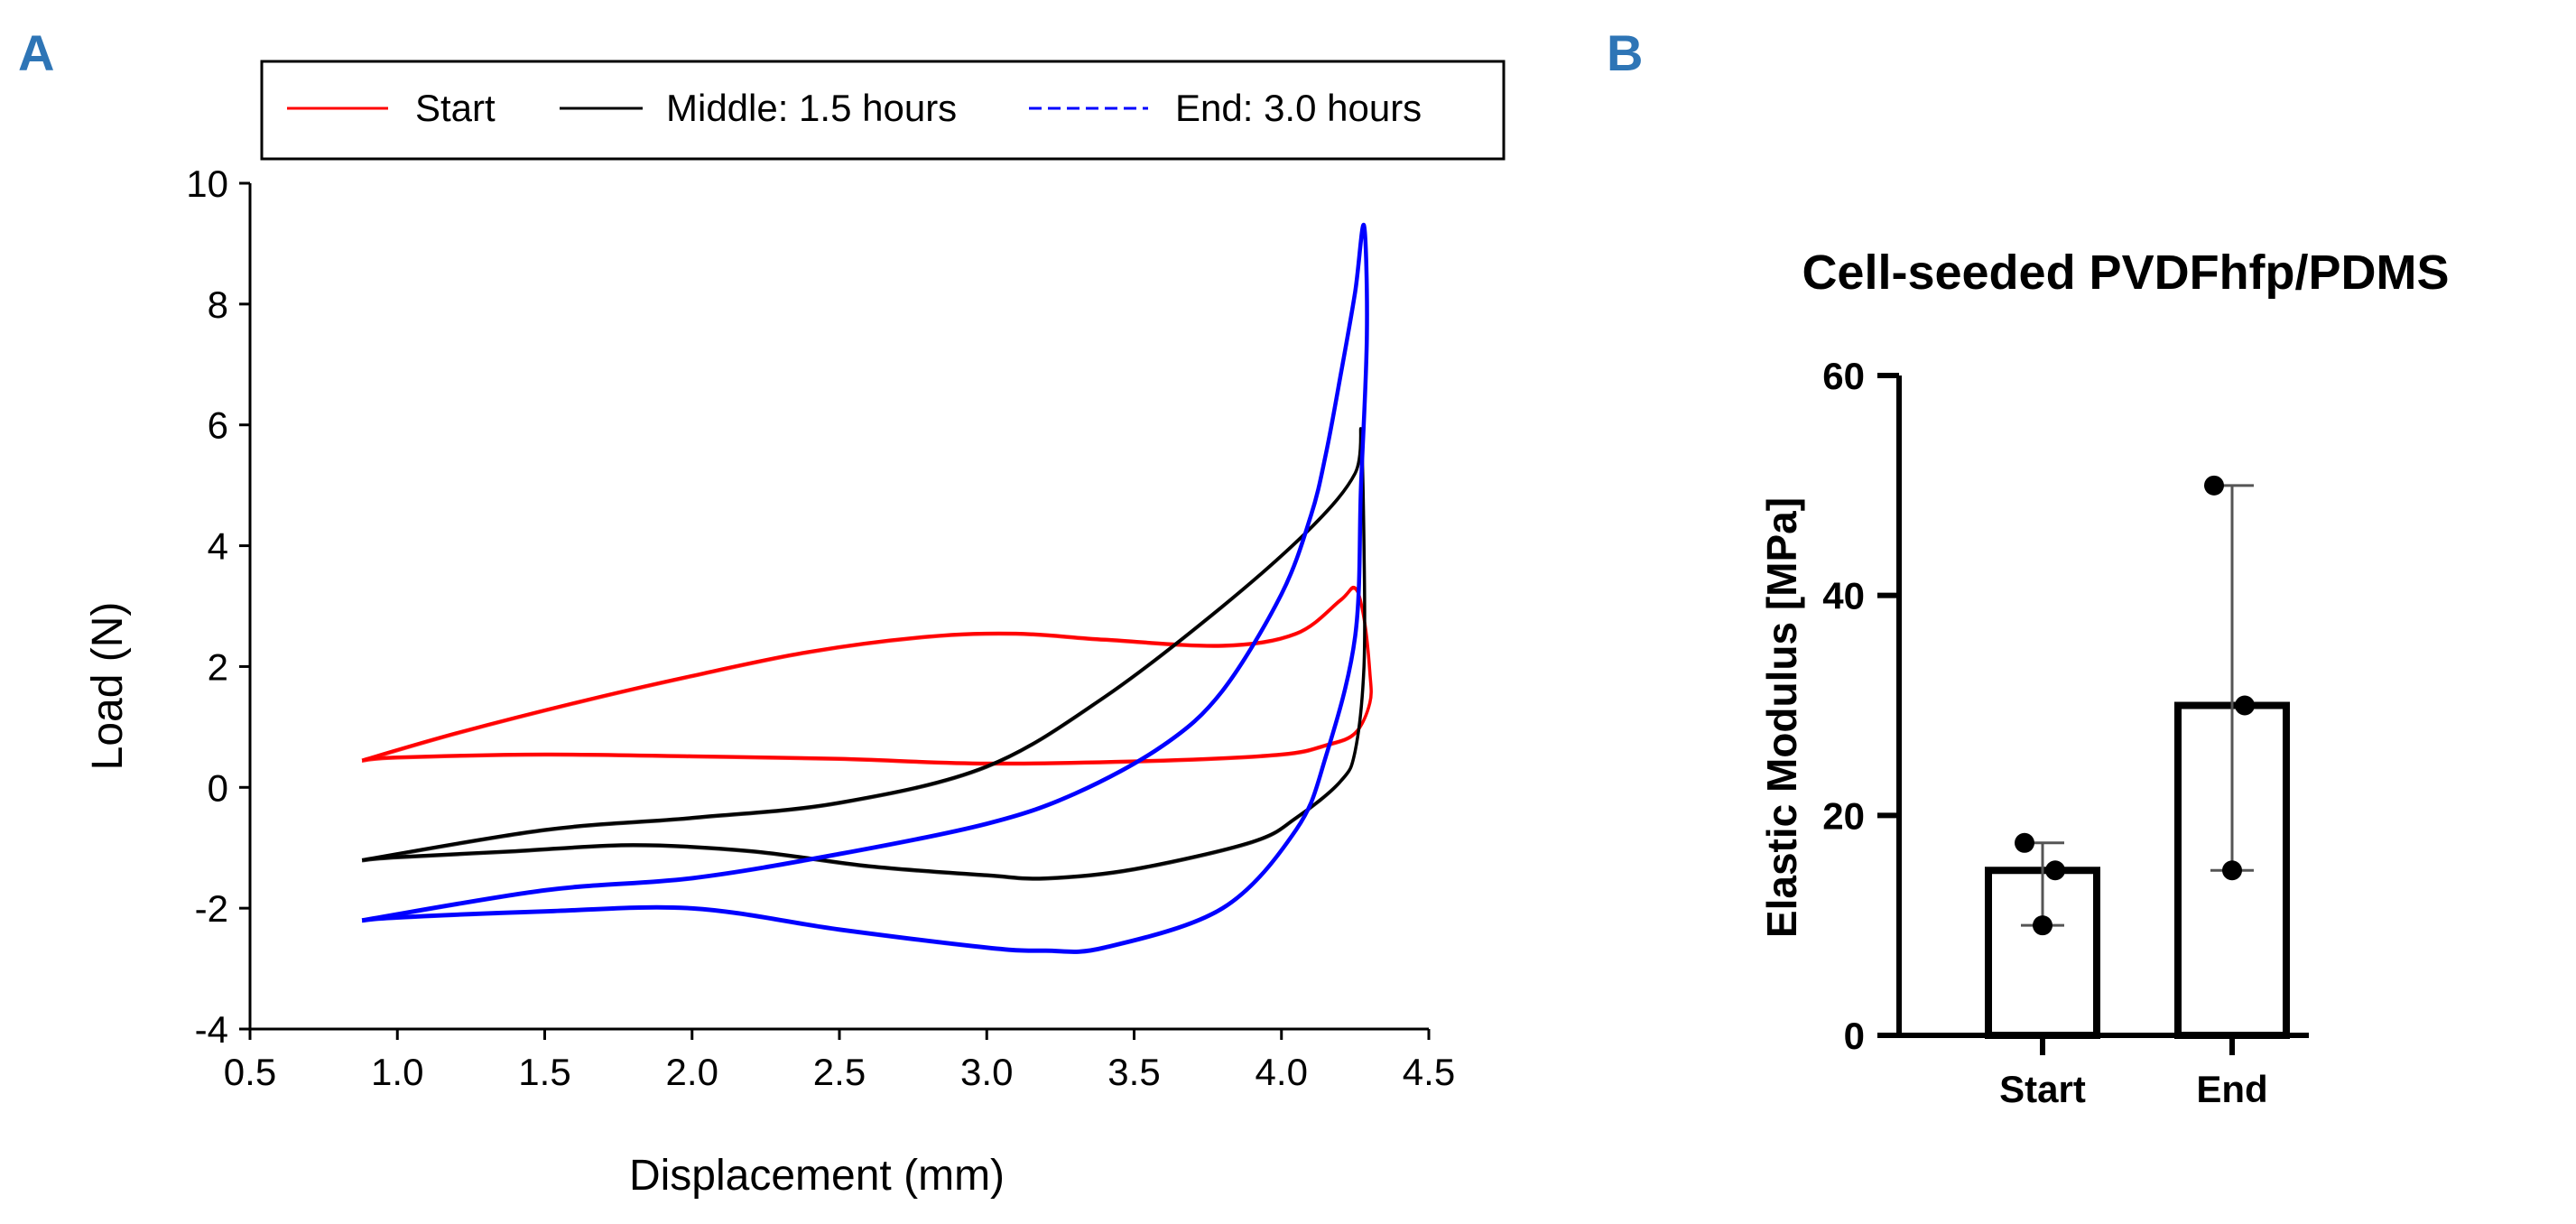  I want to click on x-tick-label: 0.5, so click(250, 1072).